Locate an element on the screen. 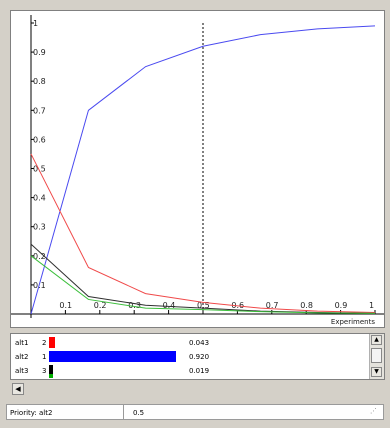  alternative-name: alt2 is located at coordinates (22, 357).